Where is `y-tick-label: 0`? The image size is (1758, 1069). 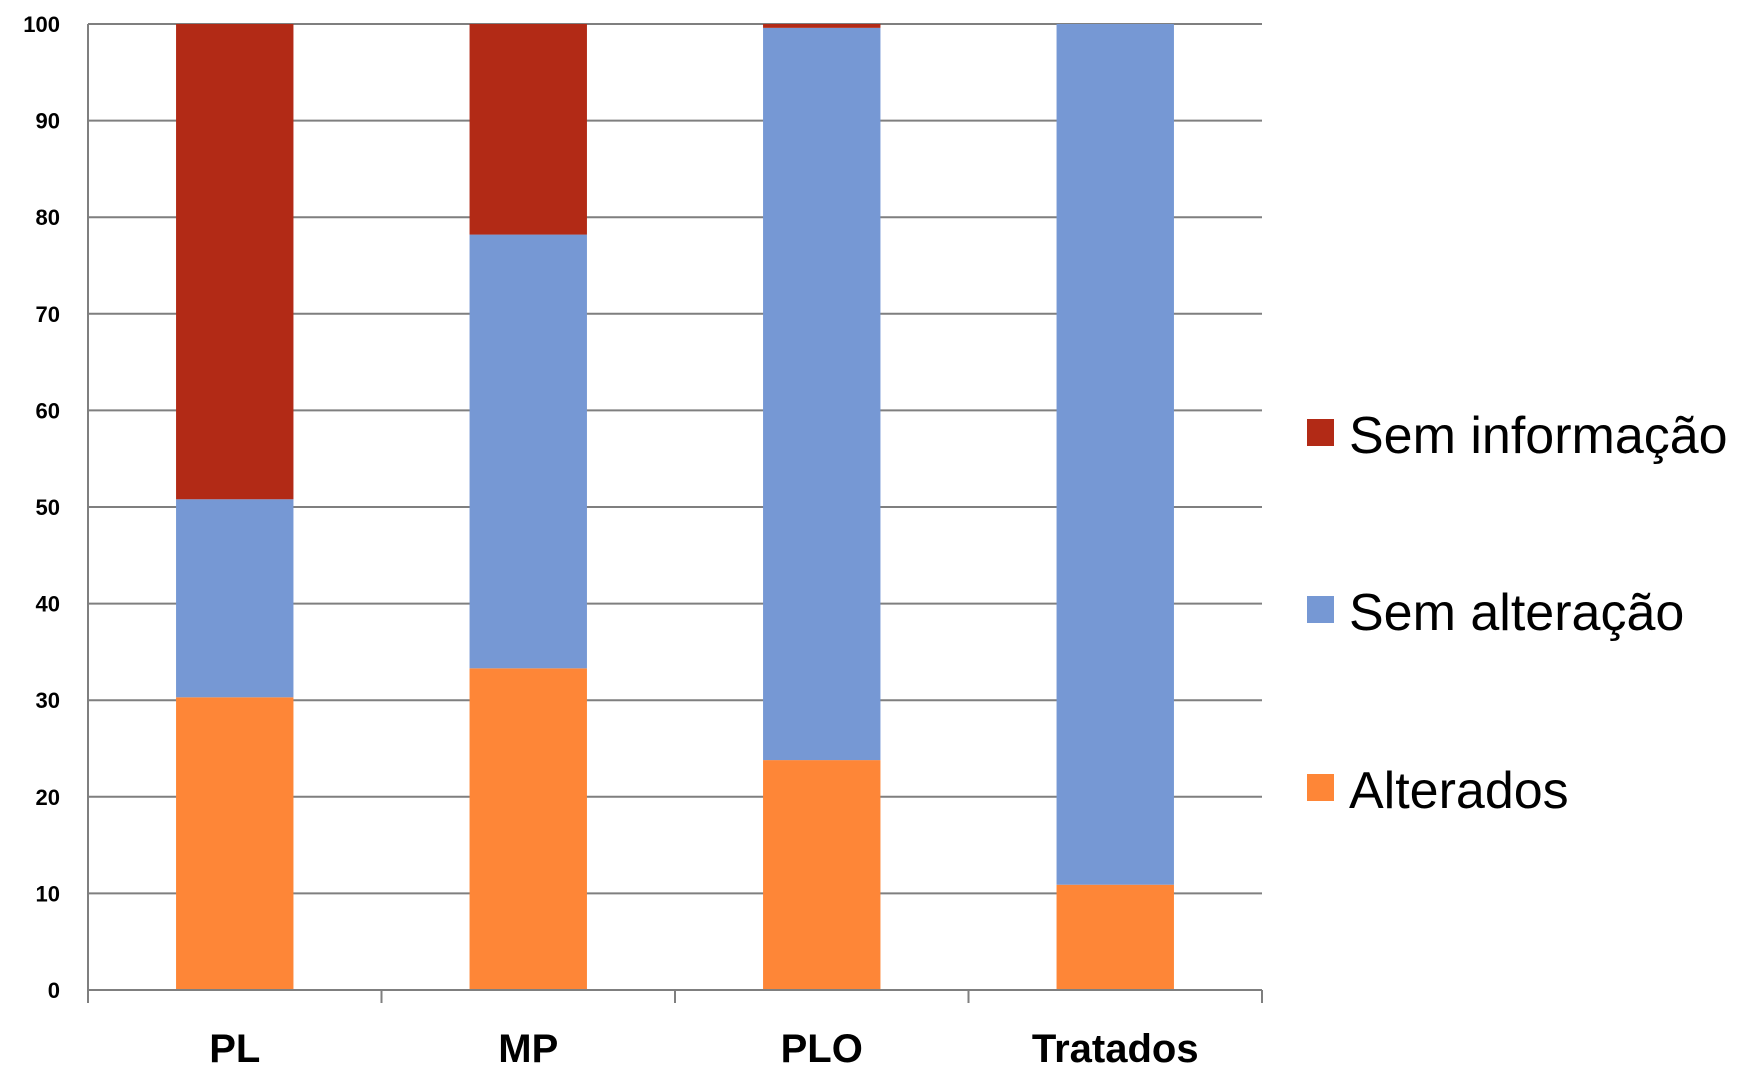 y-tick-label: 0 is located at coordinates (54, 990).